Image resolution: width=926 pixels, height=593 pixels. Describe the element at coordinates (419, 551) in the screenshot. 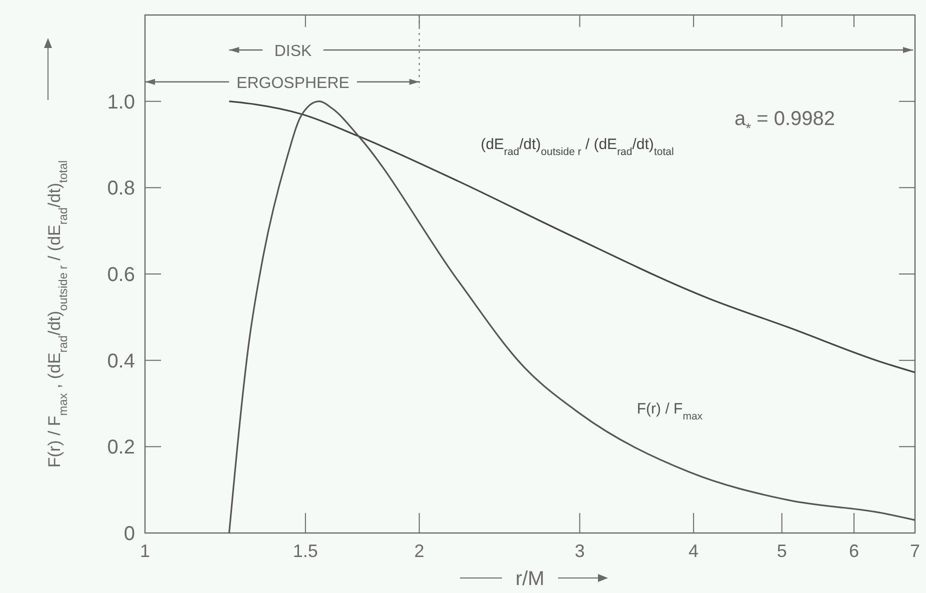

I see `x-tick-label: 2` at that location.